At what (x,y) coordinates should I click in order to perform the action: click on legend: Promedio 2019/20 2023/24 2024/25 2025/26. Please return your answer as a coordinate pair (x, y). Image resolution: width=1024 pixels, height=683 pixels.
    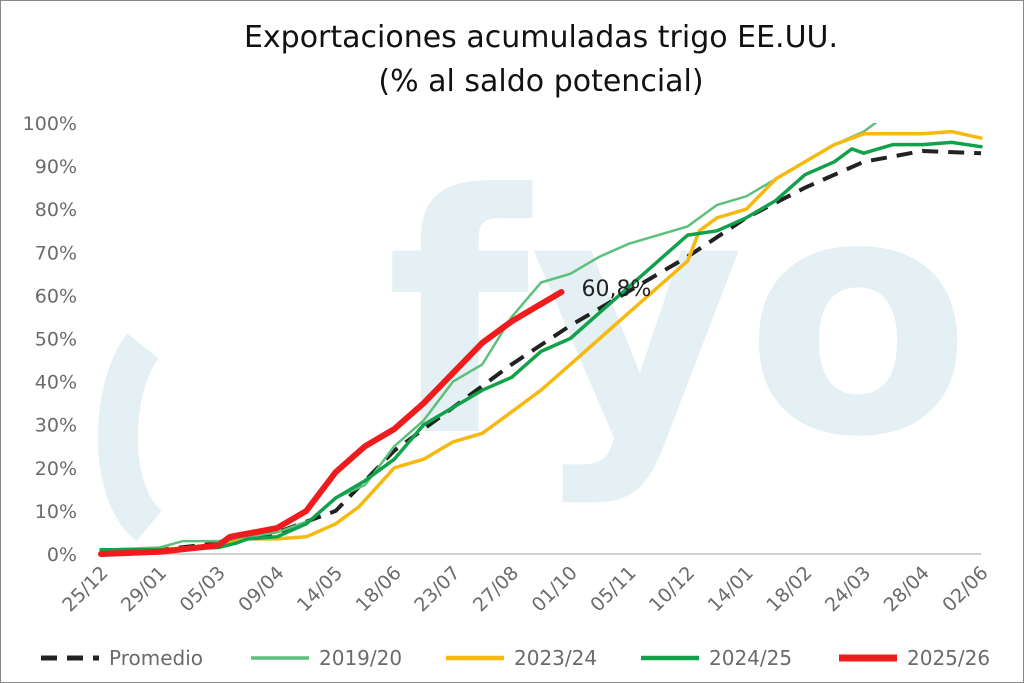
    Looking at the image, I should click on (515, 658).